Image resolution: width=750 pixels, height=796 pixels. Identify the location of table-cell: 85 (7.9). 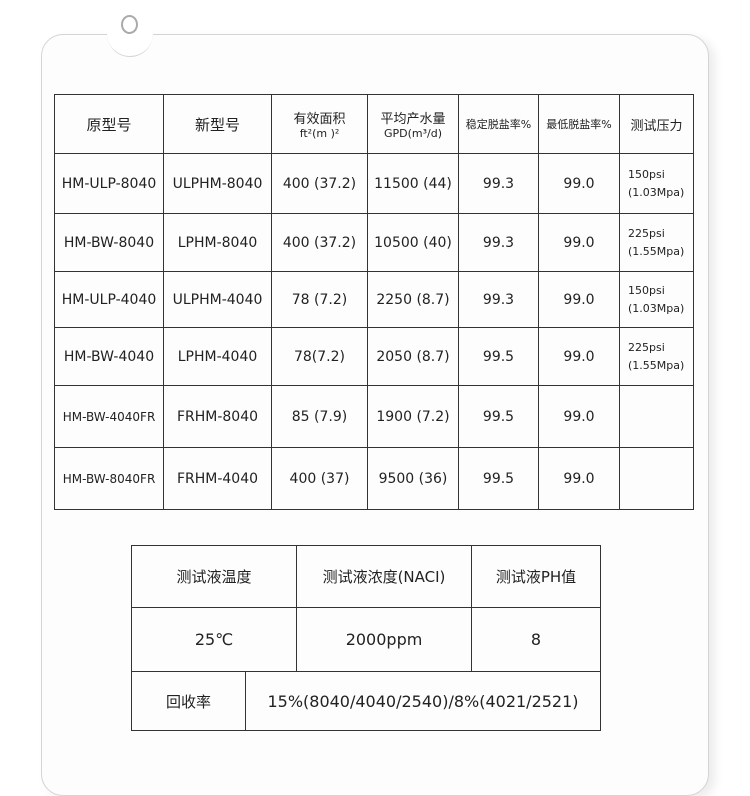
(319, 416).